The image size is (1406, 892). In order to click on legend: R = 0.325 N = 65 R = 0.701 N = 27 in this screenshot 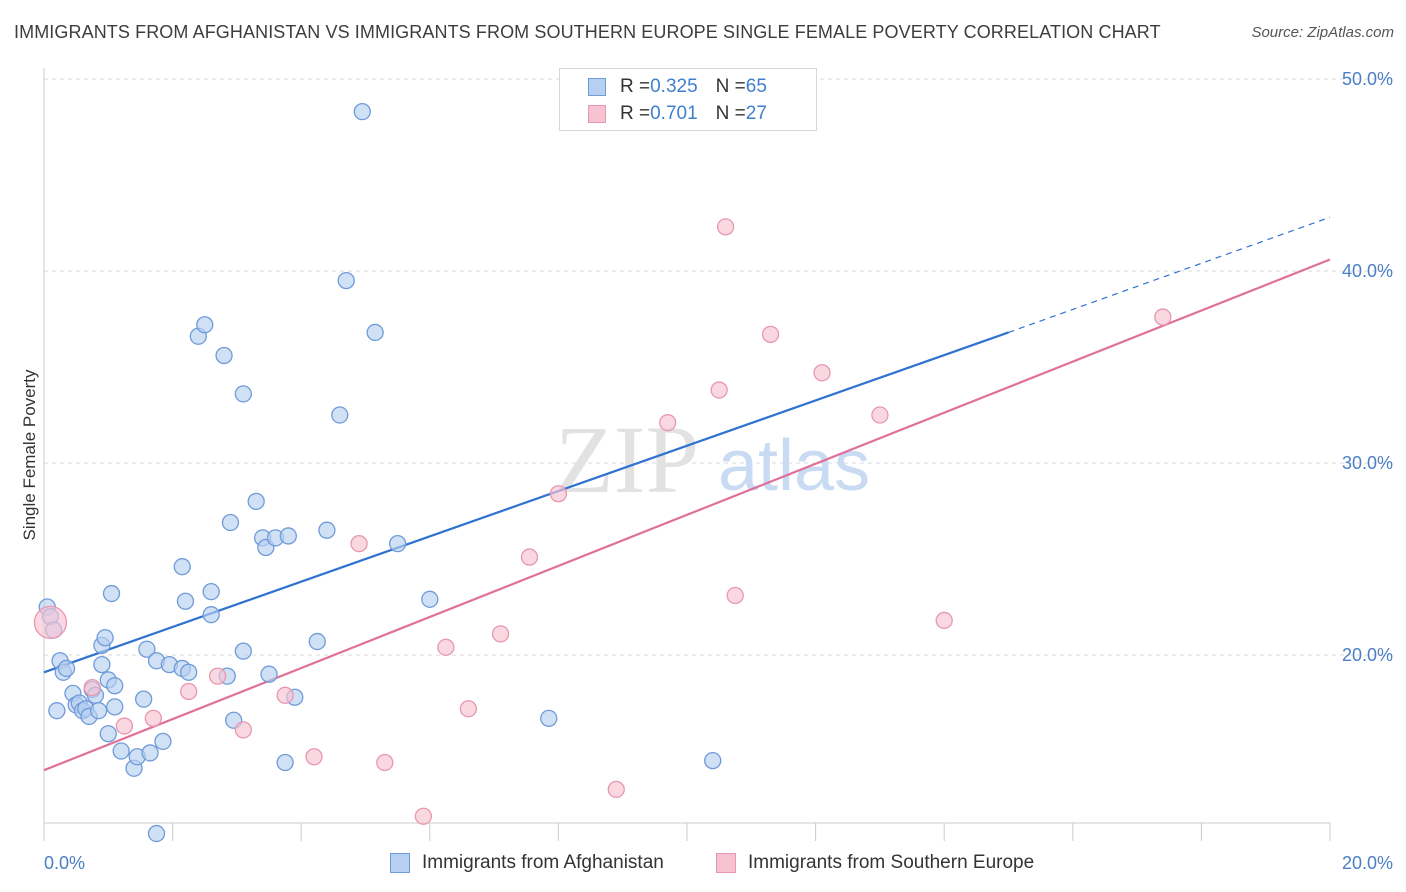, I will do `click(688, 99)`.